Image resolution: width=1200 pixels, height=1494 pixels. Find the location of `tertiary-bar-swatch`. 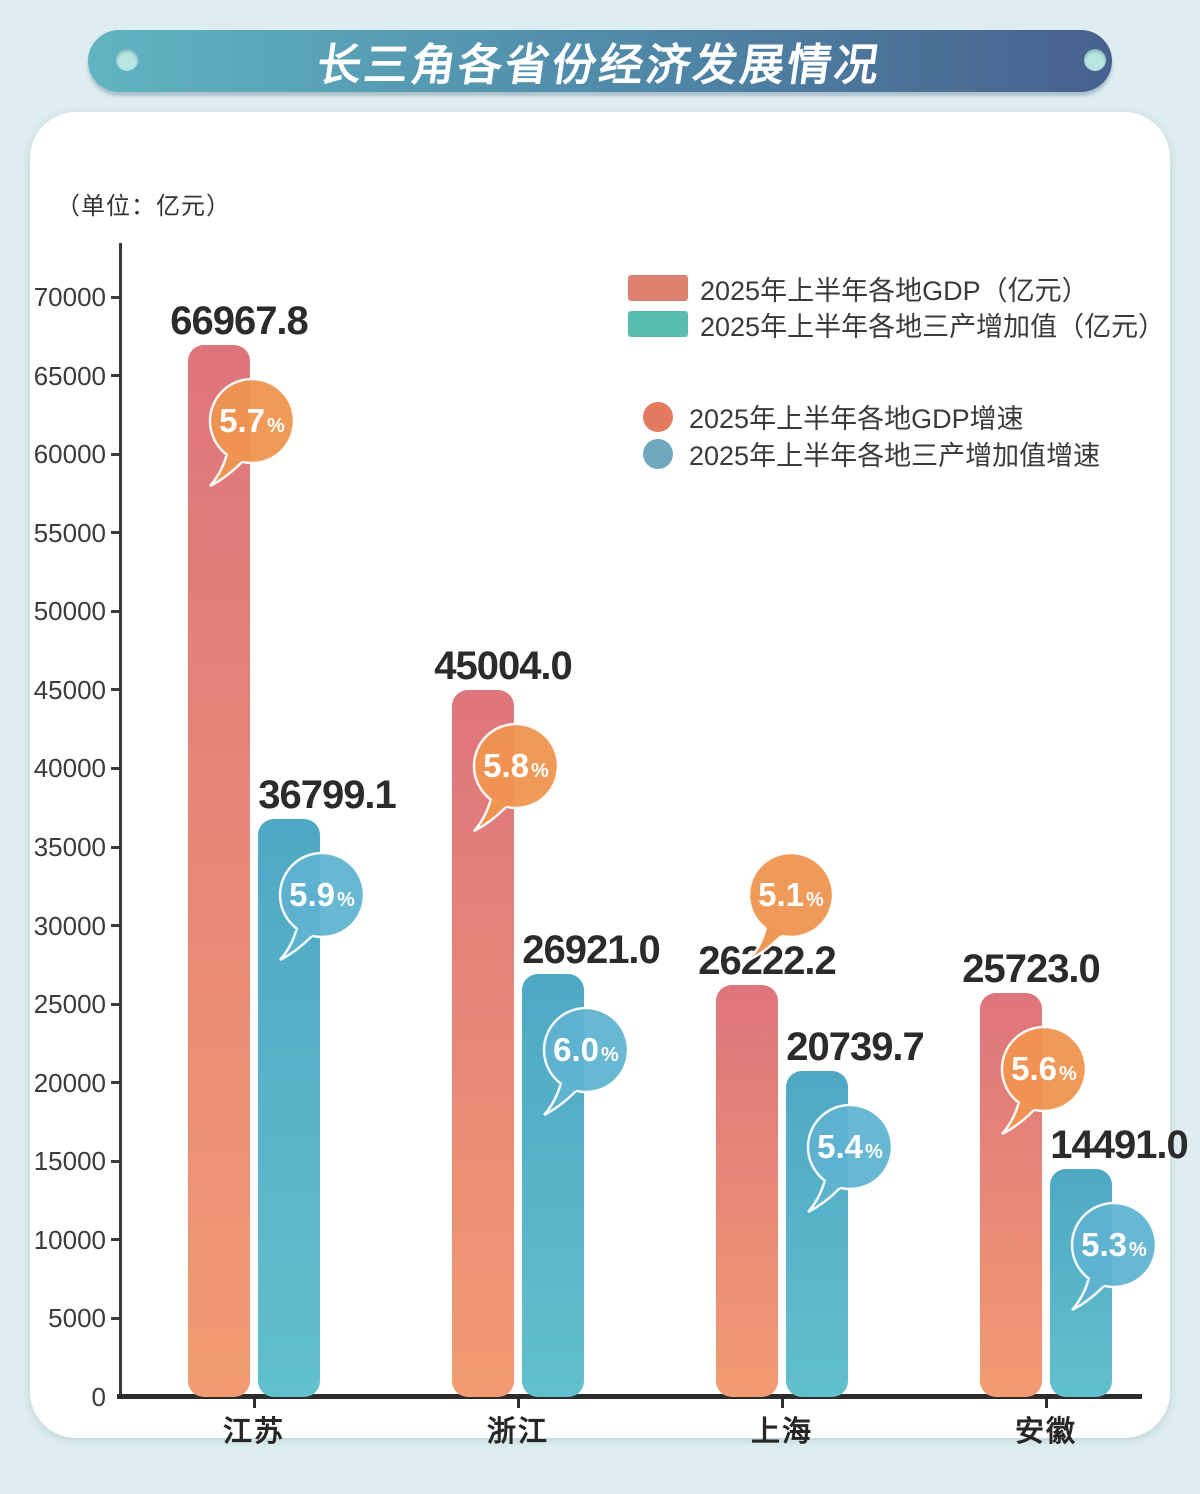

tertiary-bar-swatch is located at coordinates (658, 324).